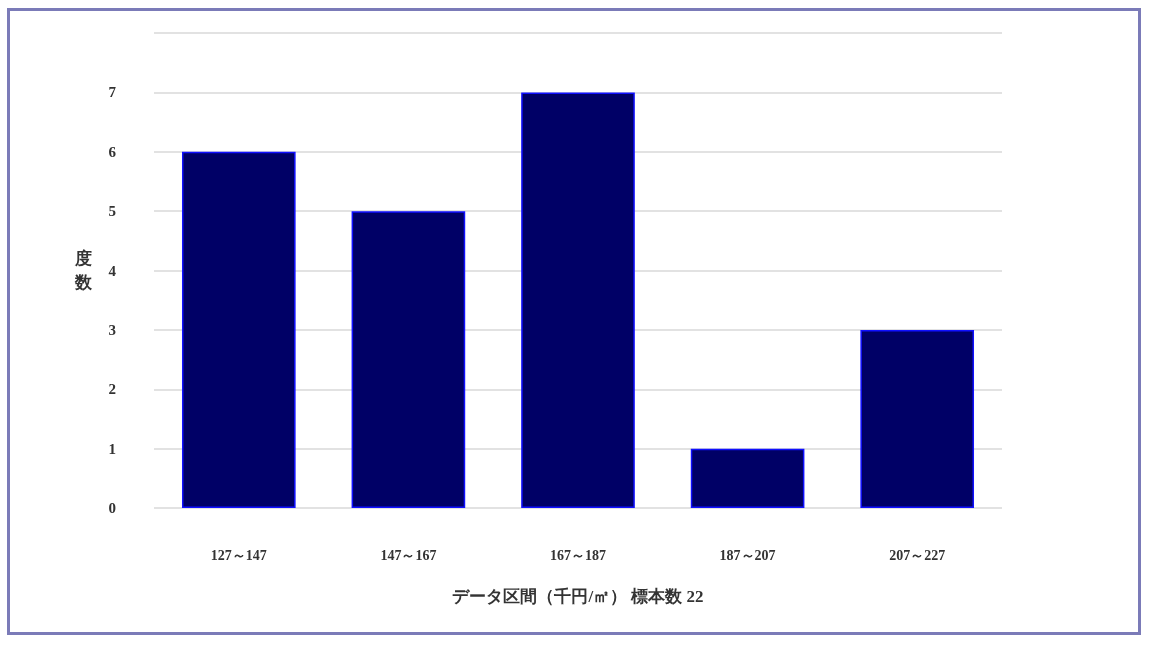  What do you see at coordinates (917, 555) in the screenshot?
I see `x-tick-label: 207～227` at bounding box center [917, 555].